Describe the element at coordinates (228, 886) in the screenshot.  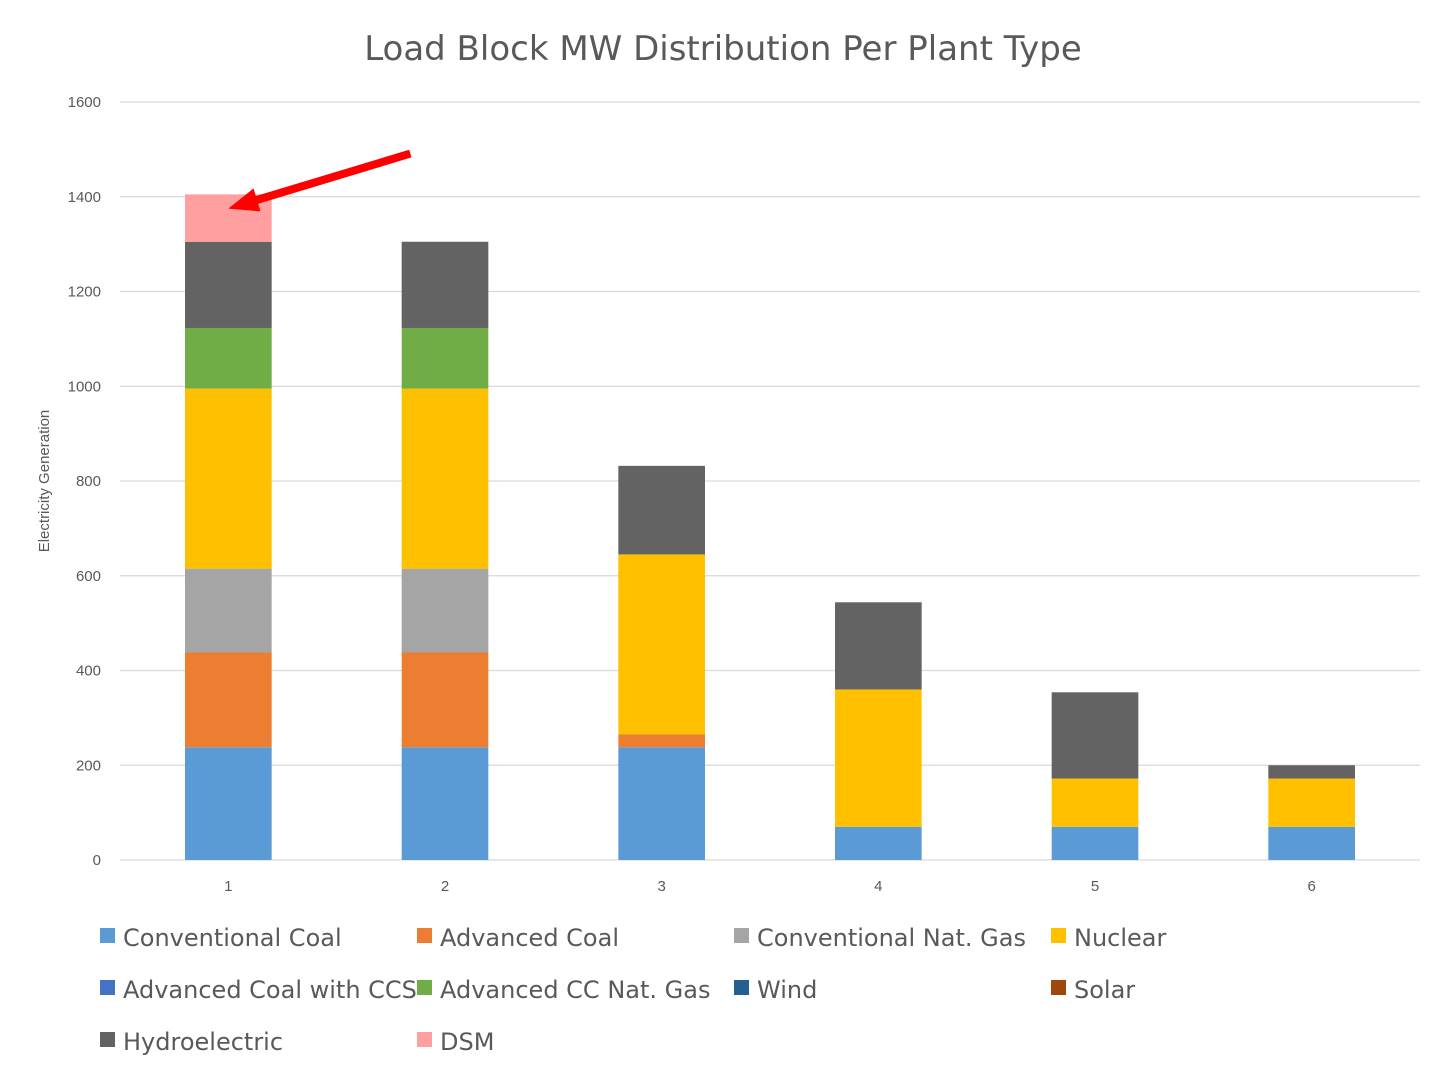
I see `x-tick-label: 1` at that location.